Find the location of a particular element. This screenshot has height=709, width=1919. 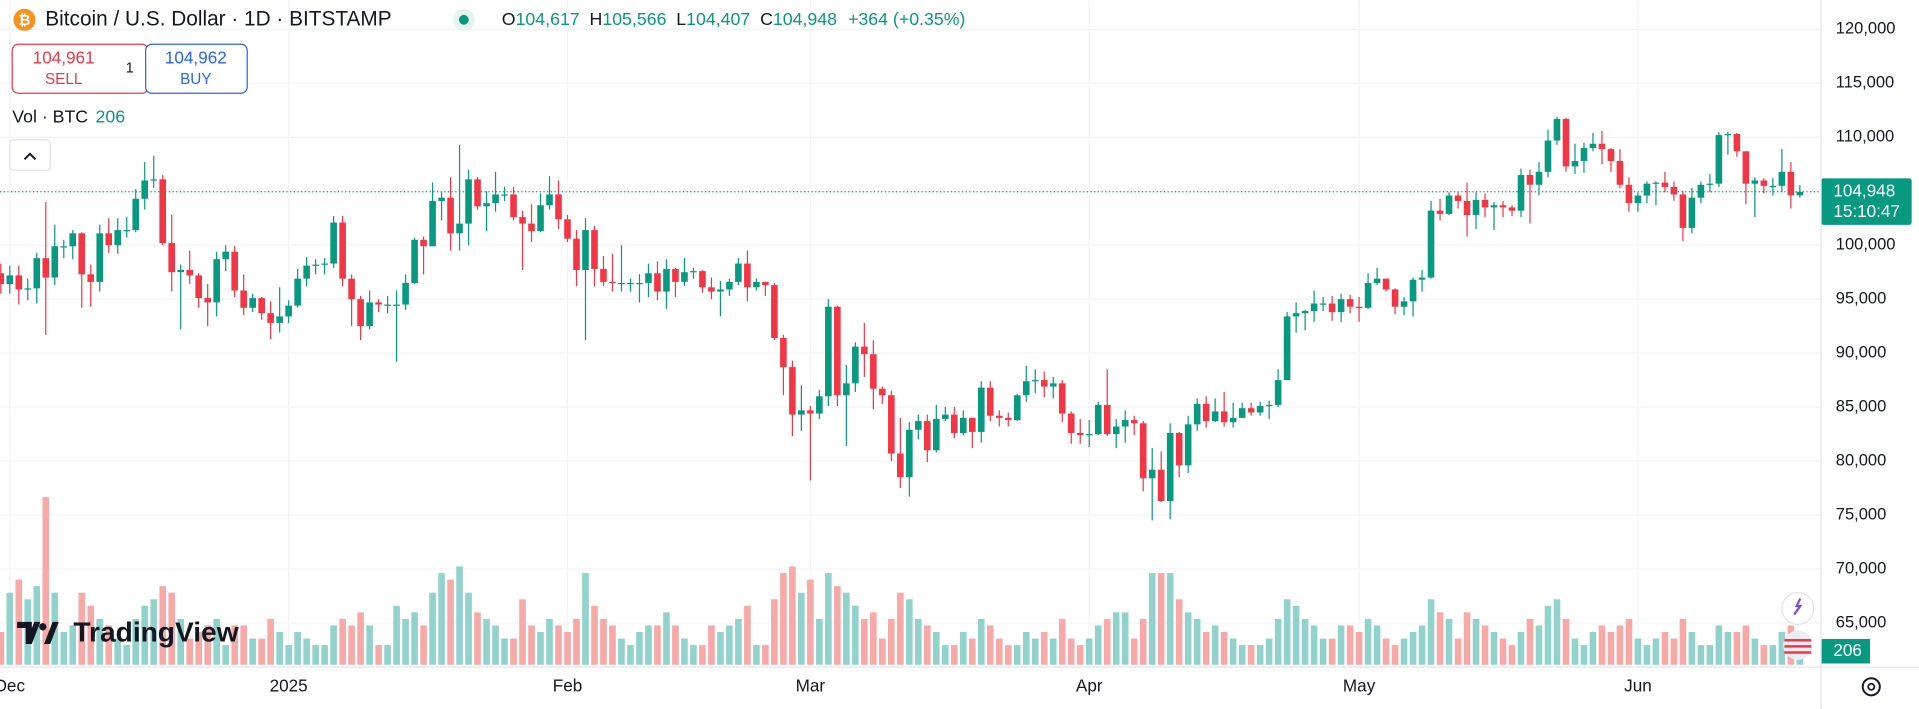

buy-button: 104,962 BUY is located at coordinates (196, 68).